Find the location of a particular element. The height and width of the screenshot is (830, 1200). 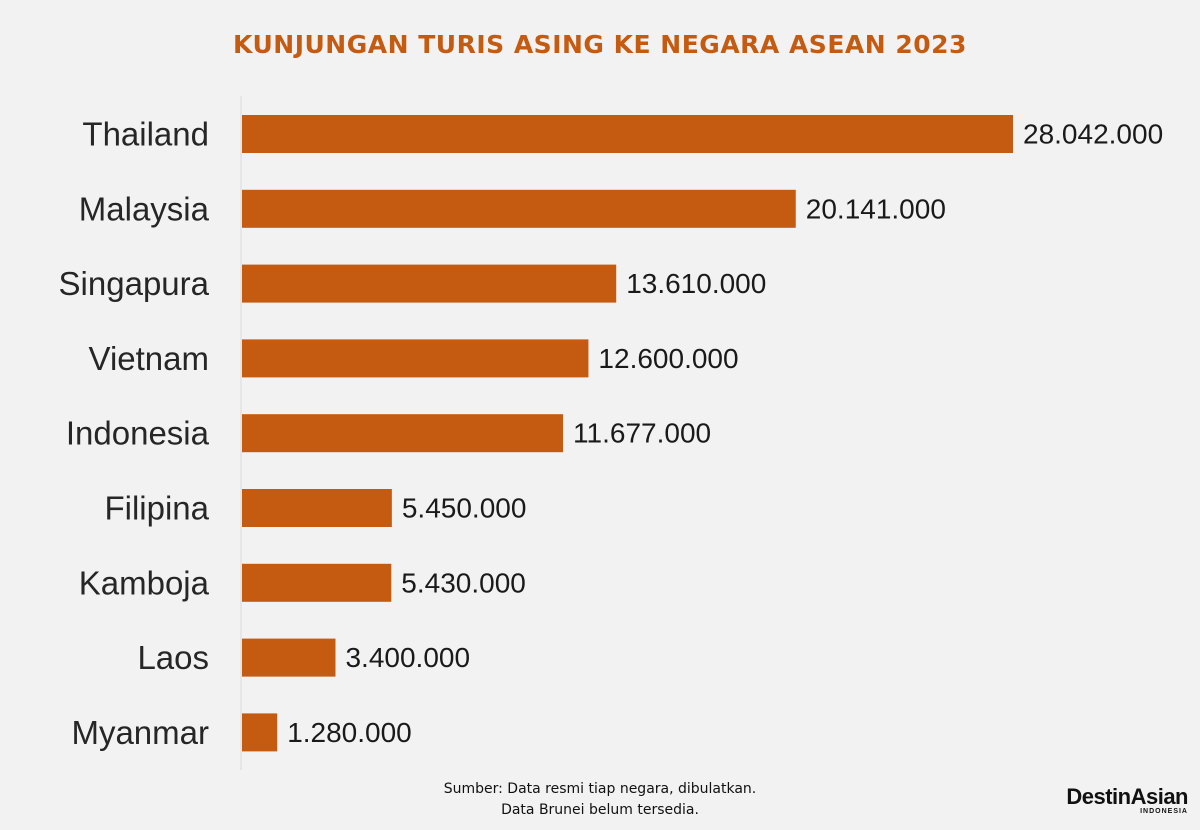

bar-malaysia is located at coordinates (519, 208).